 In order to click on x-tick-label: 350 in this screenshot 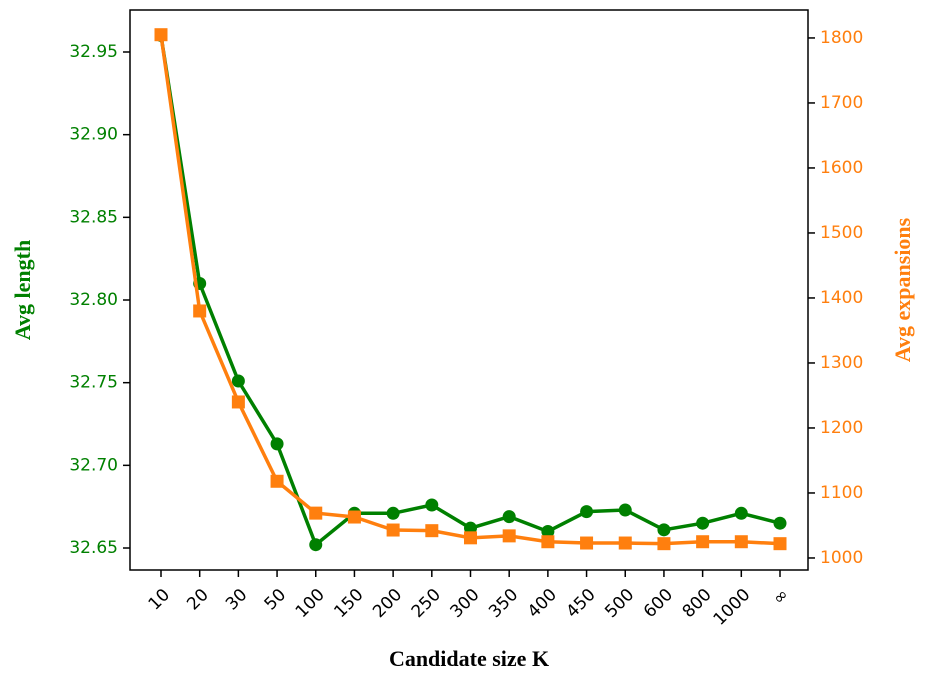, I will do `click(503, 603)`.